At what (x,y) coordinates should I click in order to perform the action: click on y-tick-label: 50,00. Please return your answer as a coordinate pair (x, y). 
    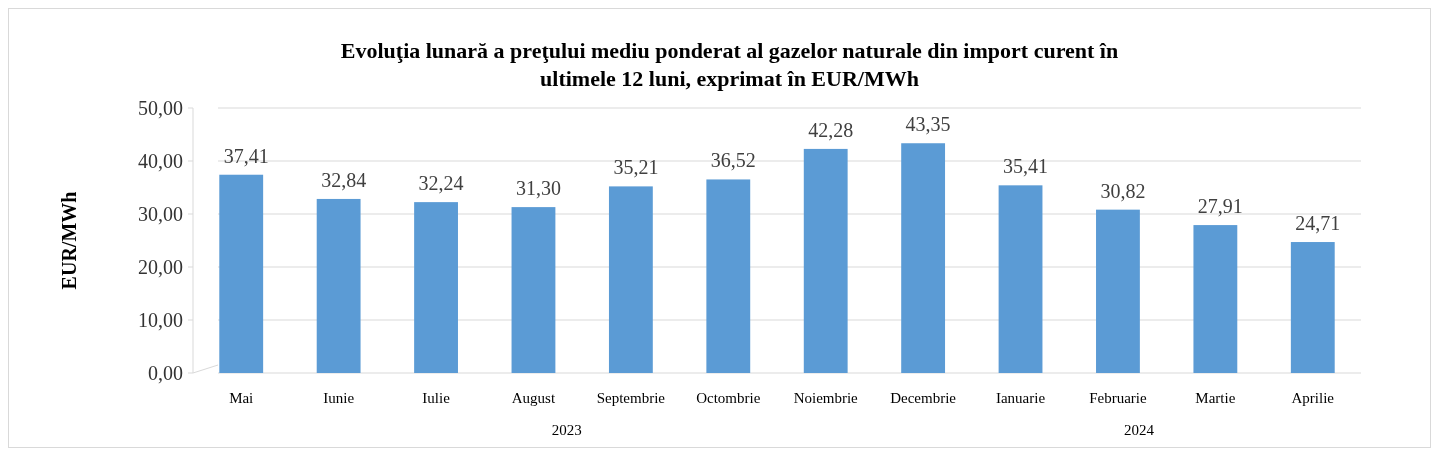
    Looking at the image, I should click on (160, 108).